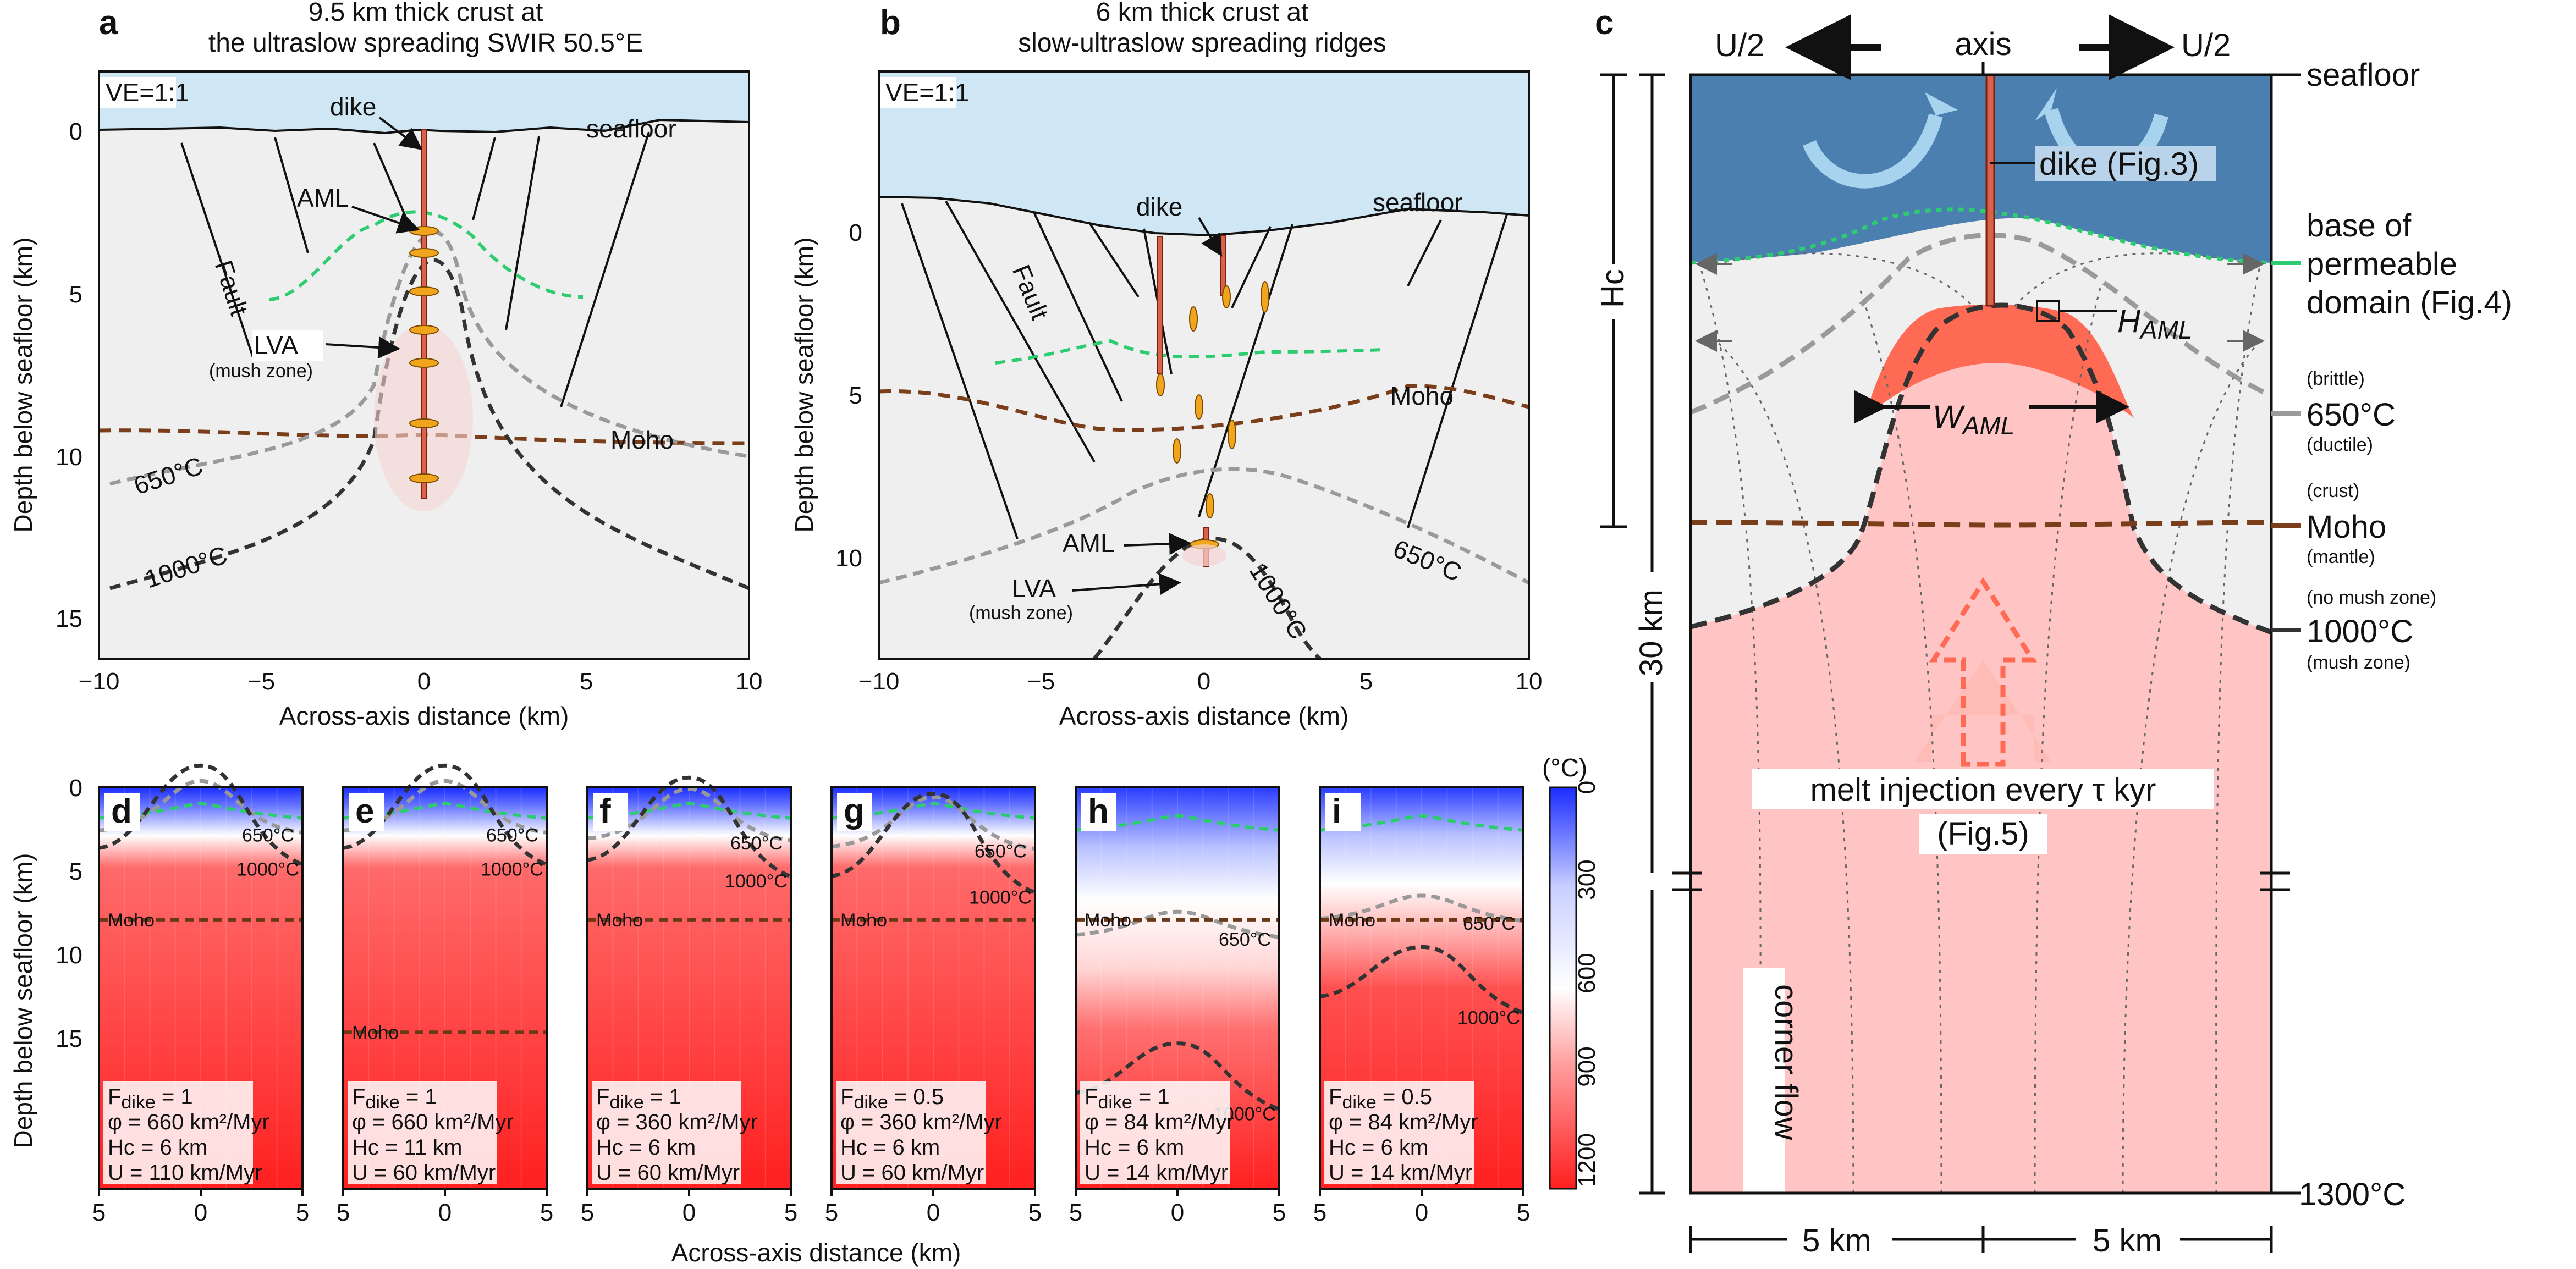 This screenshot has width=2576, height=1269. What do you see at coordinates (426, 13) in the screenshot?
I see `panel-a-title-line1: 9.5 km thick crust at` at bounding box center [426, 13].